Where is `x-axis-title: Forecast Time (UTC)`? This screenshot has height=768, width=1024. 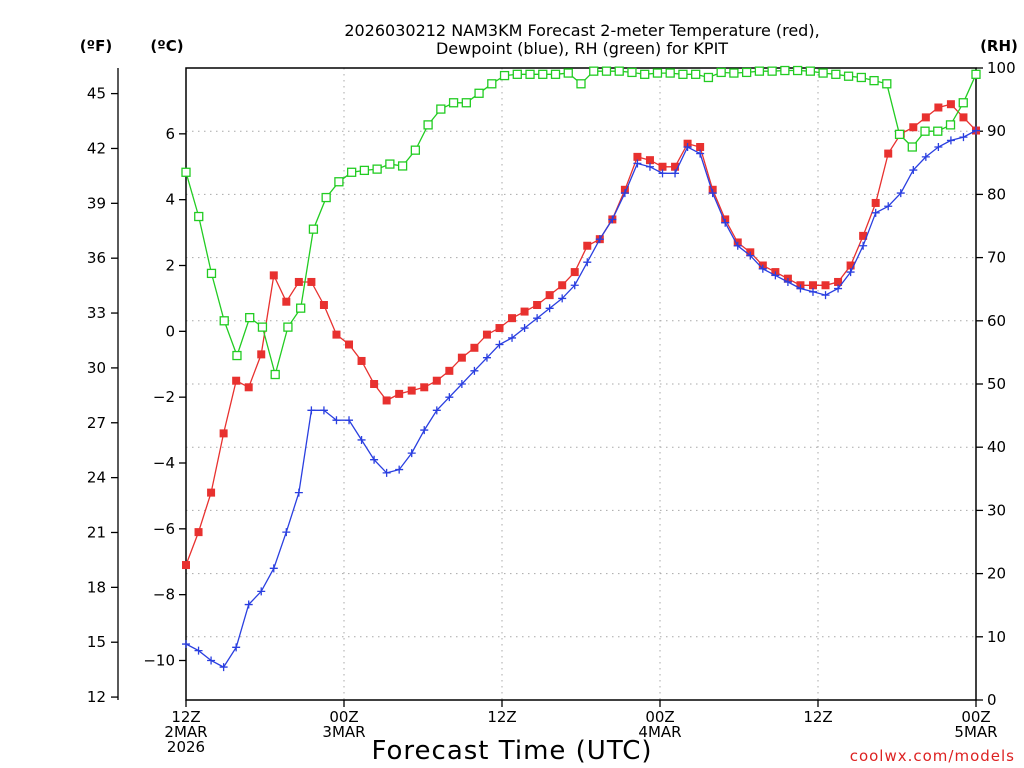
x-axis-title: Forecast Time (UTC) is located at coordinates (511, 751).